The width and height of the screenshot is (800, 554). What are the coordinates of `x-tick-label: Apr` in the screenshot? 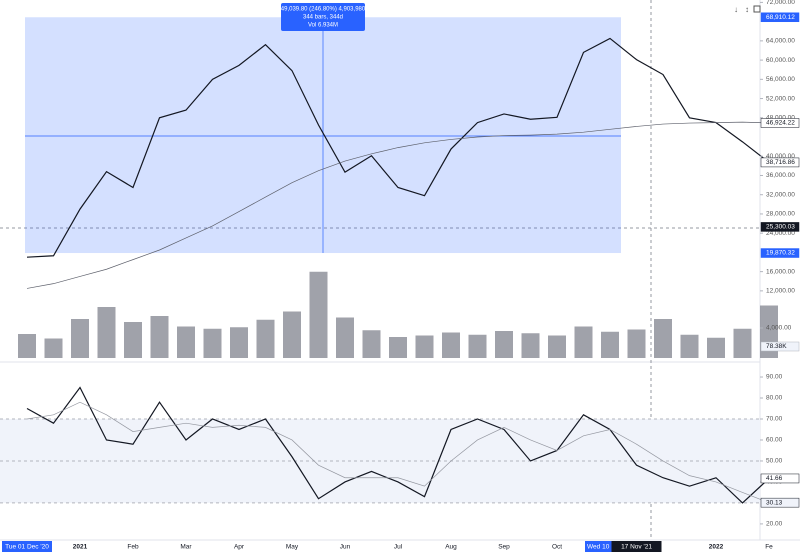 It's located at (239, 547).